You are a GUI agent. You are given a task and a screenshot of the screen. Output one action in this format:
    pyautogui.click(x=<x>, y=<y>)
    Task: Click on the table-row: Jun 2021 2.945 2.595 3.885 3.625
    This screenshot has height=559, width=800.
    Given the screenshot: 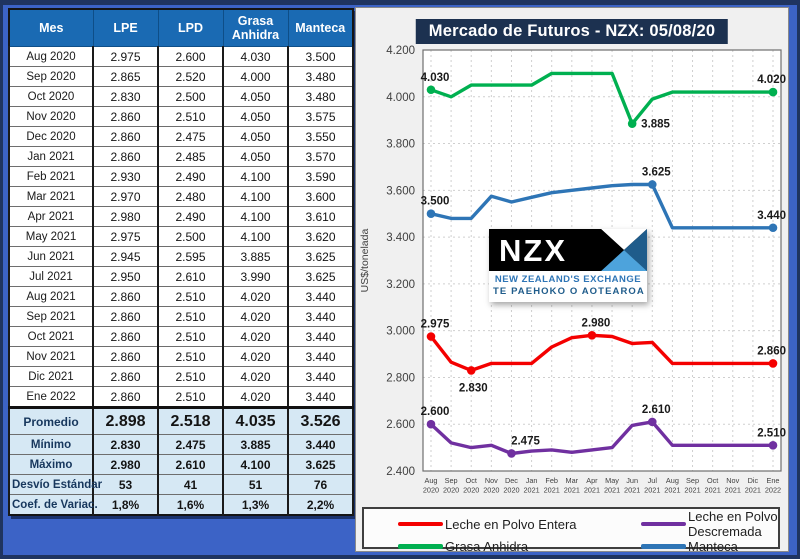 What is the action you would take?
    pyautogui.click(x=181, y=256)
    